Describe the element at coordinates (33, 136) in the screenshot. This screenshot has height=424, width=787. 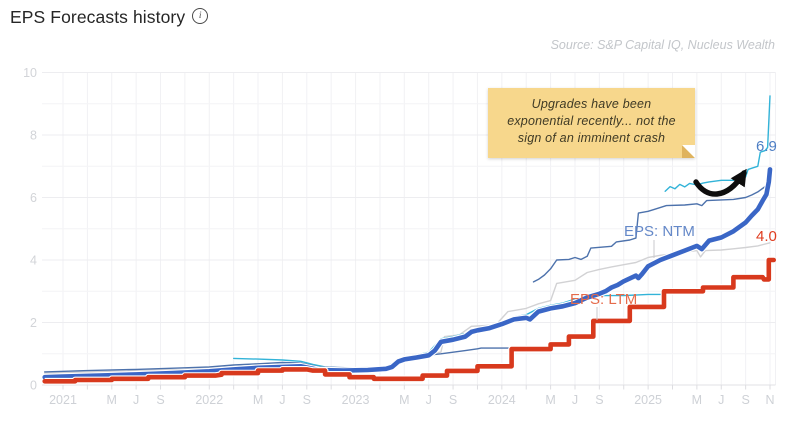
I see `y-tick-label: 8` at that location.